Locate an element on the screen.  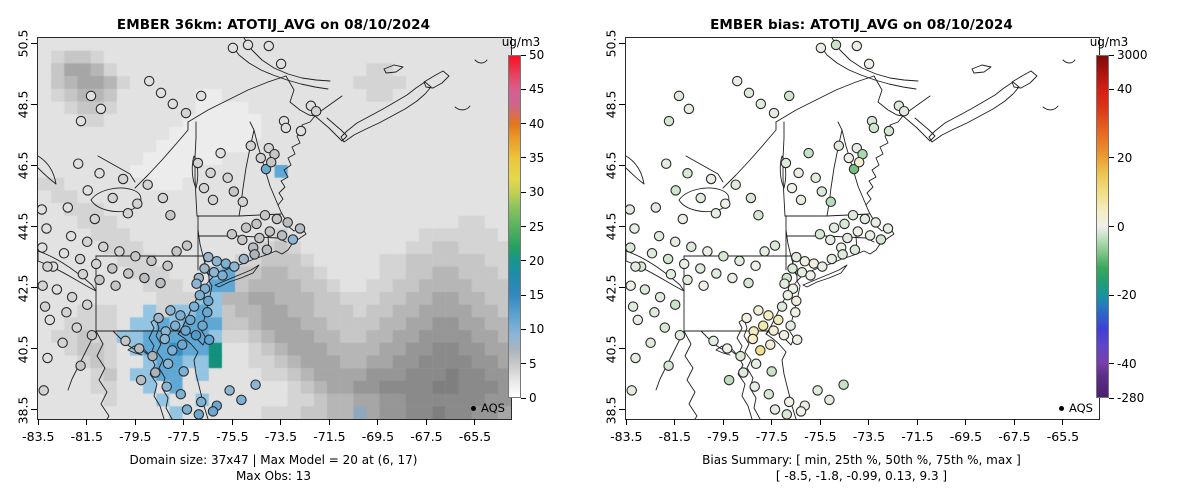
x-axis-tick-label: -73.5 is located at coordinates (281, 436).